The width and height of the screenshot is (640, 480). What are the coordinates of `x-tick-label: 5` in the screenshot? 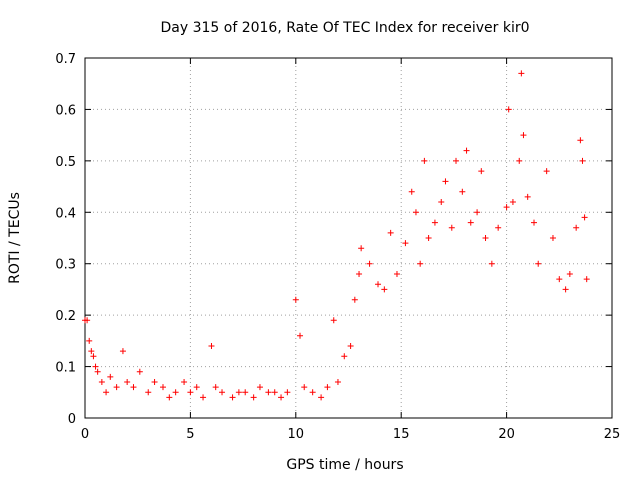 It's located at (190, 434).